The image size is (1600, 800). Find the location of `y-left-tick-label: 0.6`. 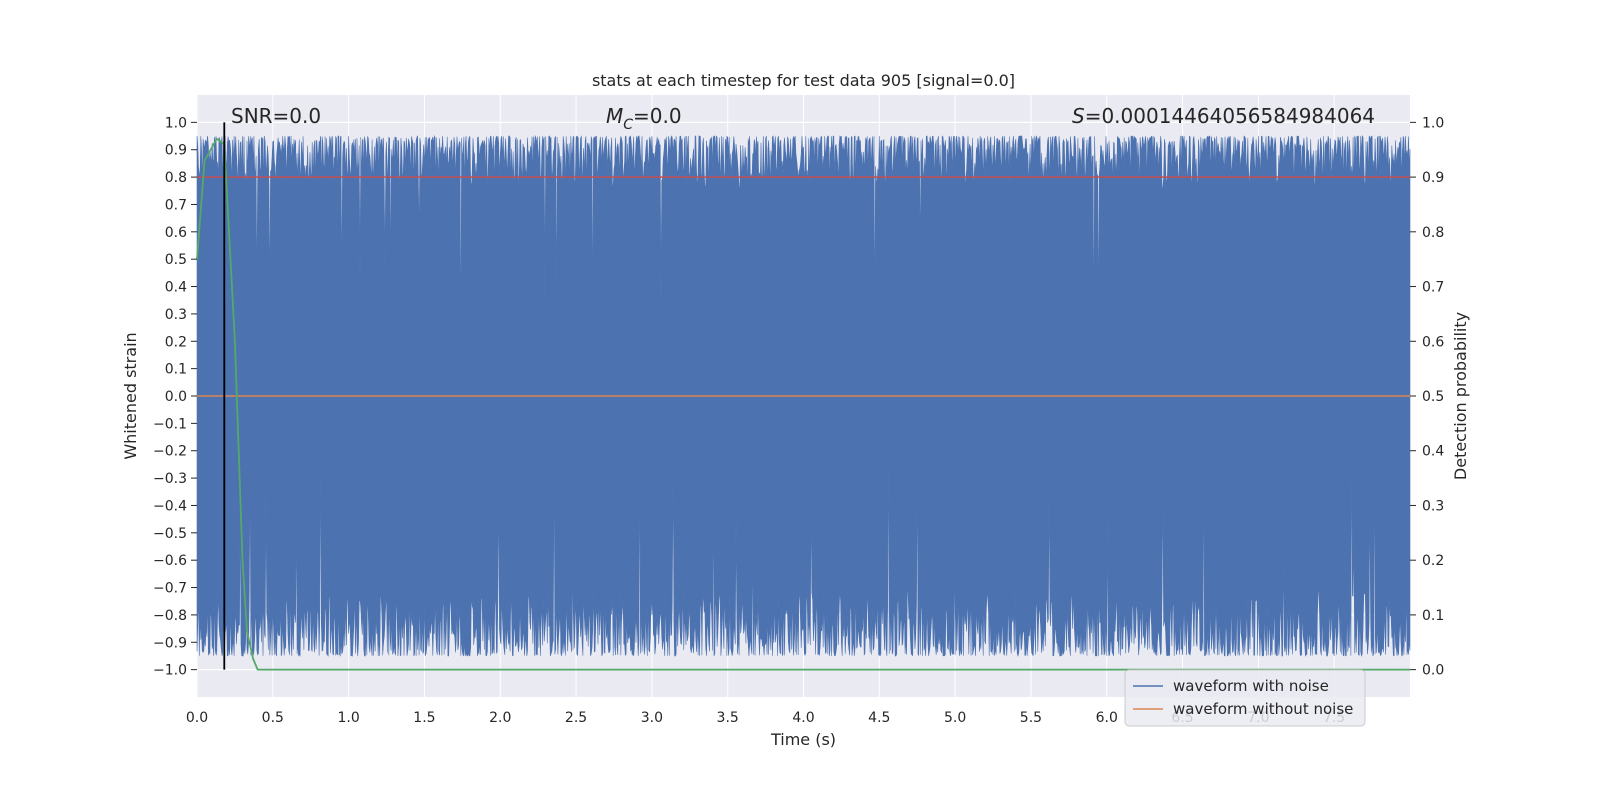

y-left-tick-label: 0.6 is located at coordinates (176, 233).